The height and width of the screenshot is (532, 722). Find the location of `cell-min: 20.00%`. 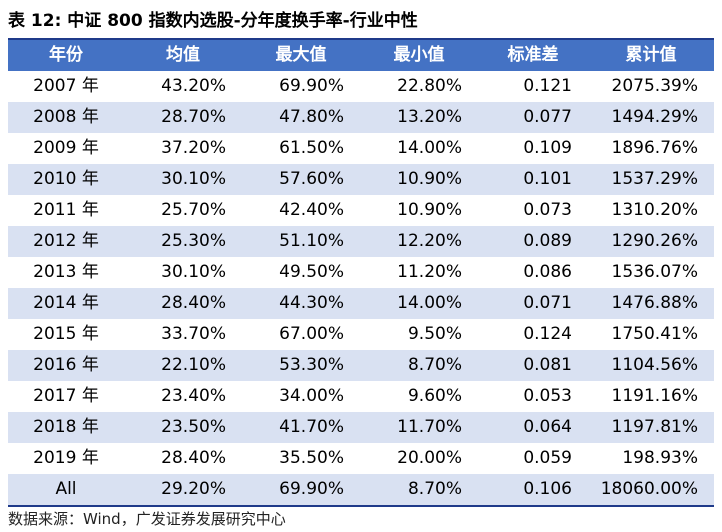

cell-min: 20.00% is located at coordinates (419, 458).